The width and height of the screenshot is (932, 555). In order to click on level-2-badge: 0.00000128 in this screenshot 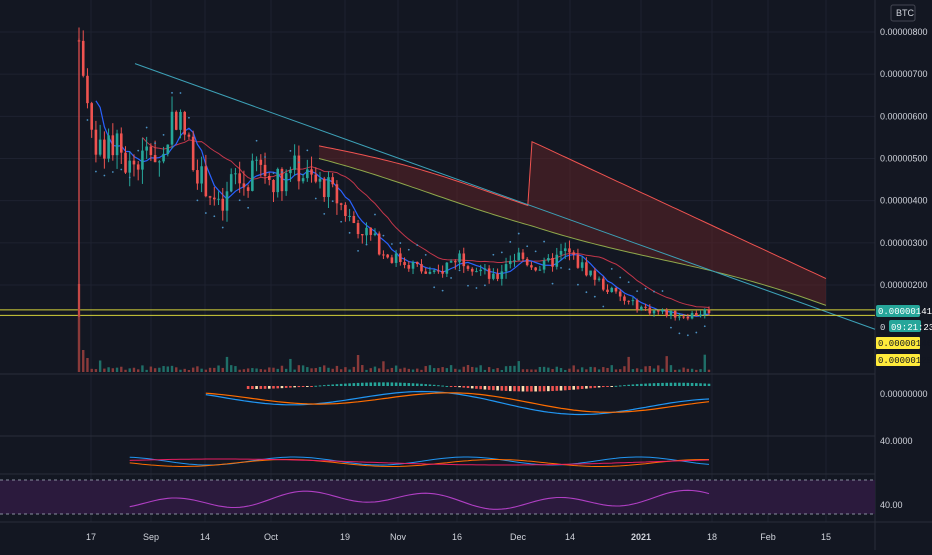, I will do `click(904, 360)`.